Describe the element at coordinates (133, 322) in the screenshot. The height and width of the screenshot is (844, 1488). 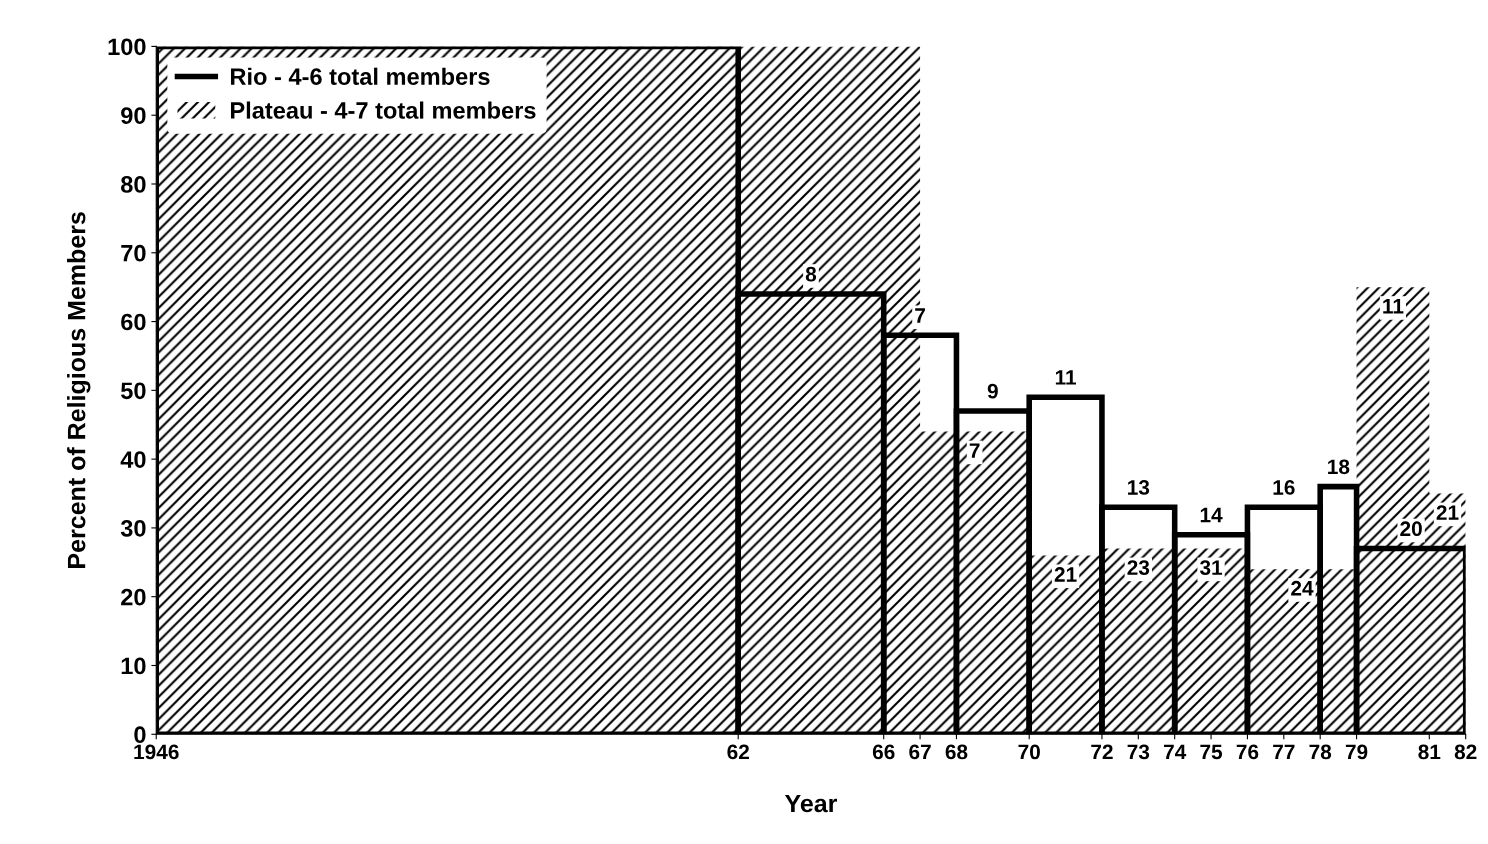
I see `y-tick-label: 60` at that location.